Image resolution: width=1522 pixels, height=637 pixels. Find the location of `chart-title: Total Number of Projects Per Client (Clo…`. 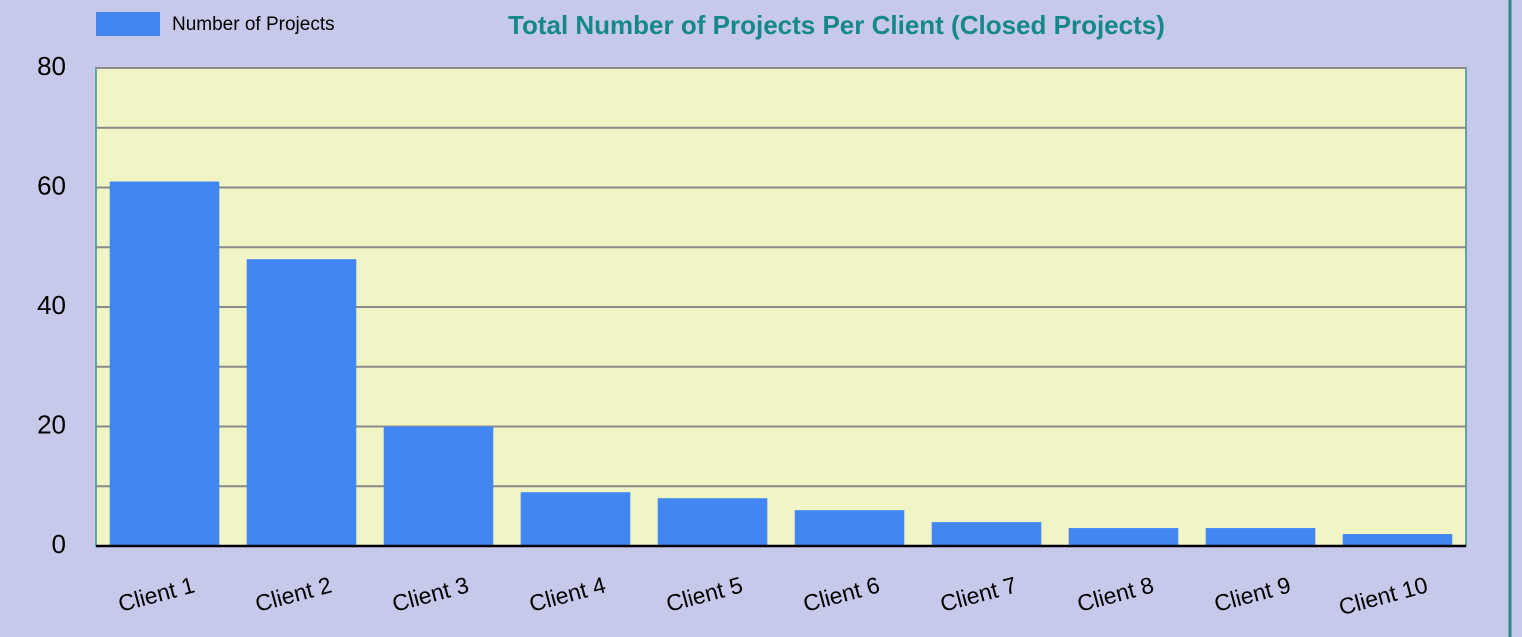

chart-title: Total Number of Projects Per Client (Clo… is located at coordinates (836, 25).